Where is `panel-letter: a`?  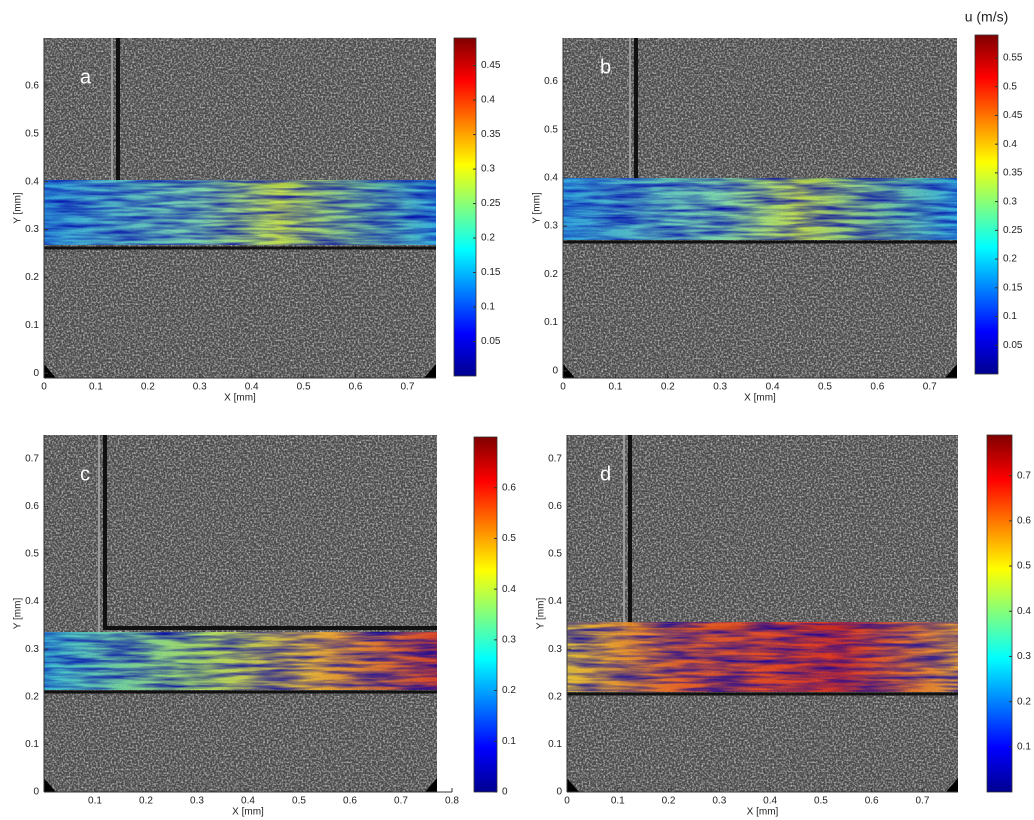 panel-letter: a is located at coordinates (86, 77).